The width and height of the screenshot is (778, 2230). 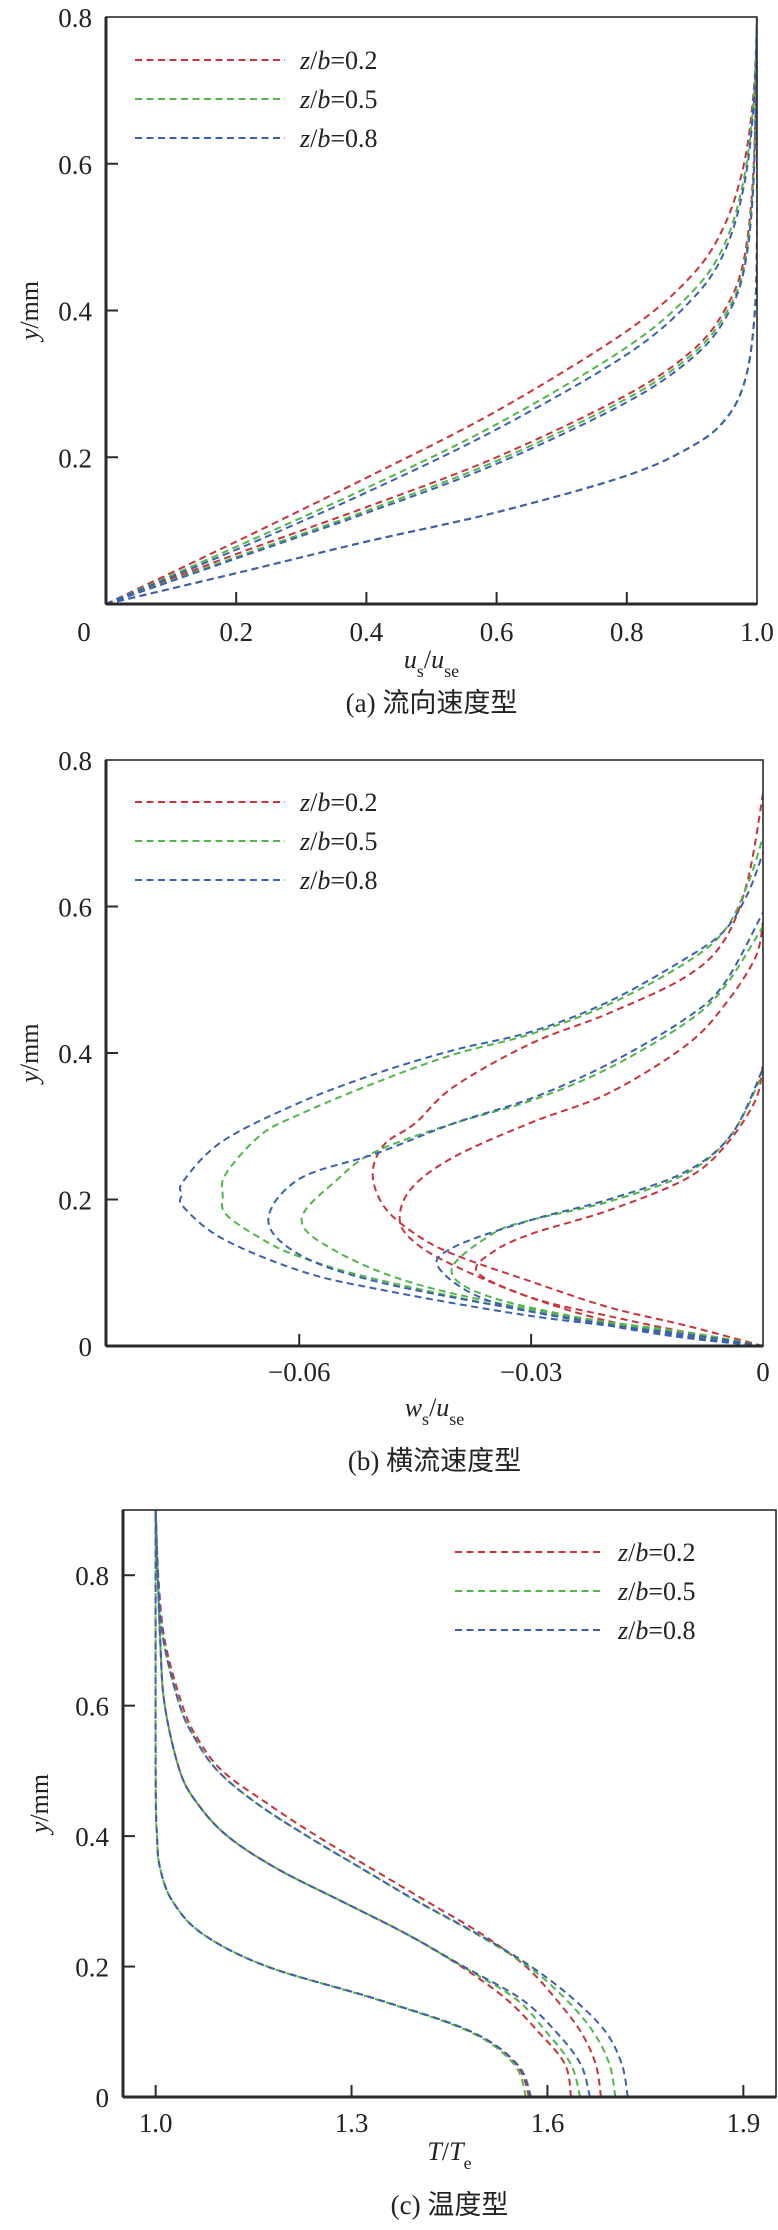 I want to click on panel-caption: (a) 流向速度型, so click(x=432, y=703).